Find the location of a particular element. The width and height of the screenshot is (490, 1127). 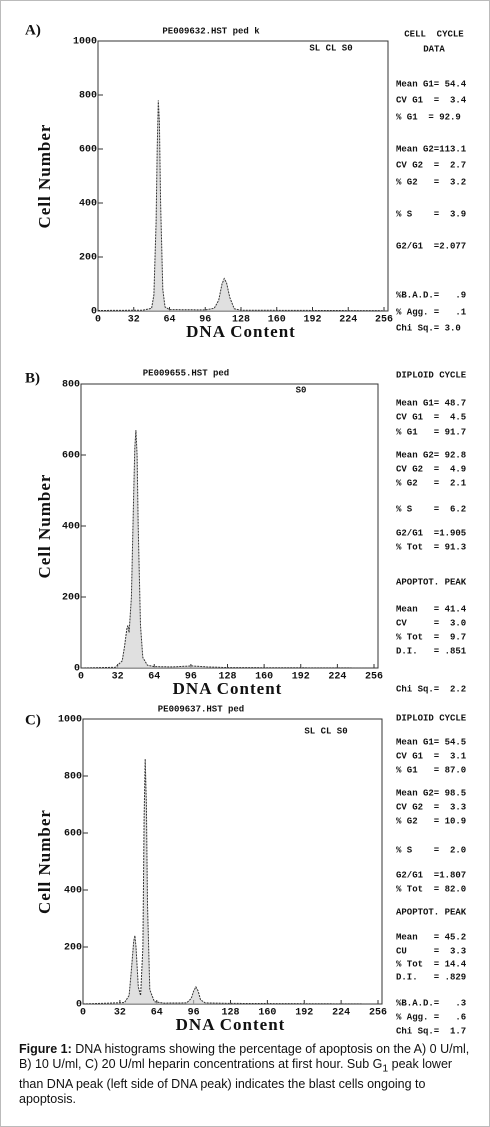

stat-line: Mean G2=113.1 is located at coordinates (431, 149).